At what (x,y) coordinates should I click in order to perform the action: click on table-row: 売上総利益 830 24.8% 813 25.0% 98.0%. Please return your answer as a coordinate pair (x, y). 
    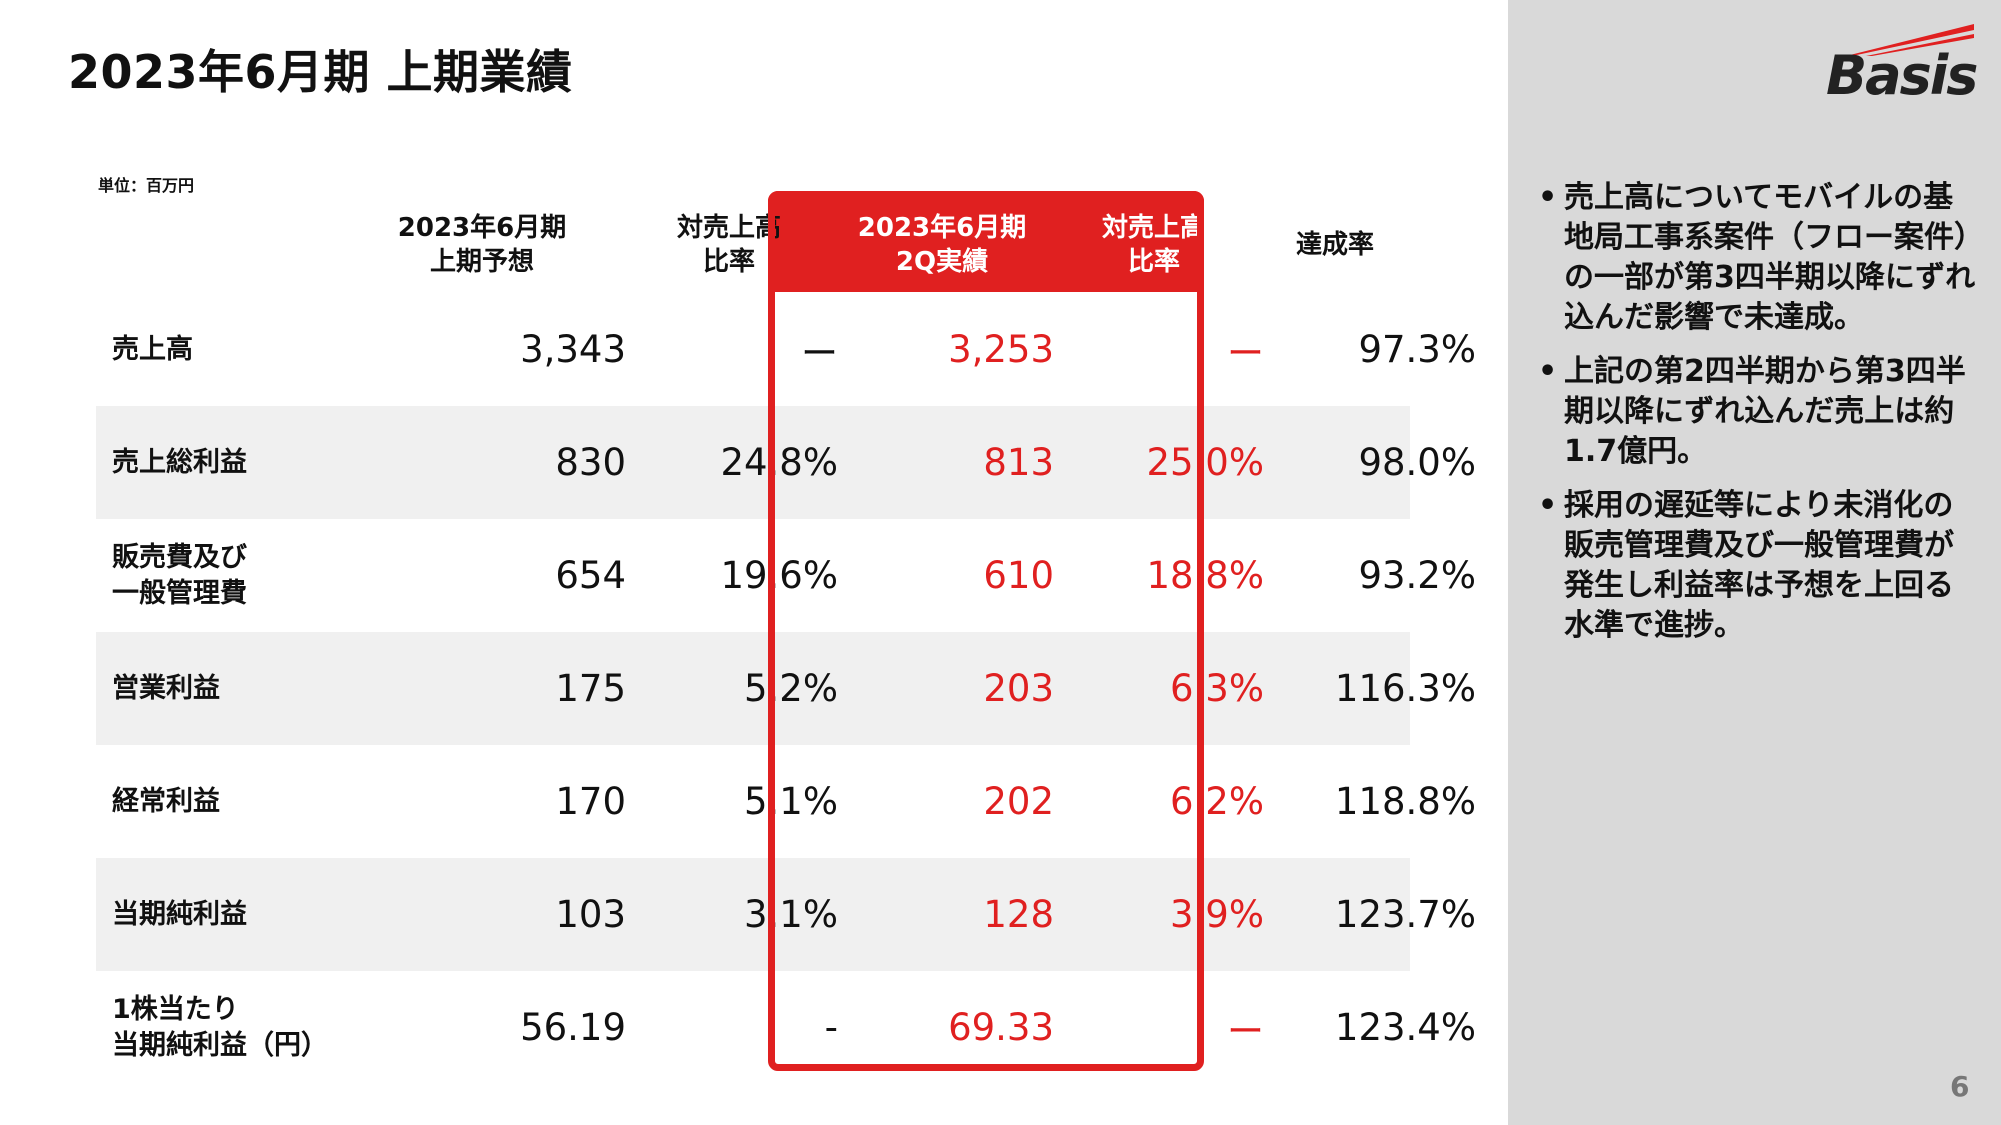
    Looking at the image, I should click on (786, 462).